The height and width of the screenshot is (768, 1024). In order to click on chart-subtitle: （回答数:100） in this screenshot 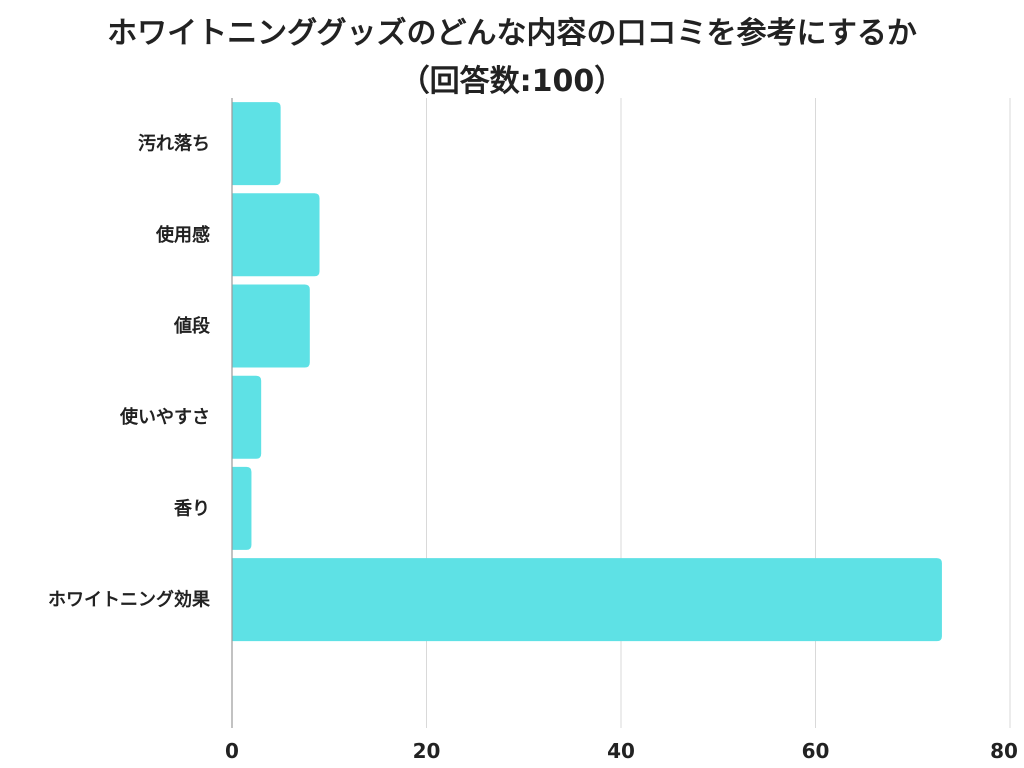, I will do `click(512, 81)`.